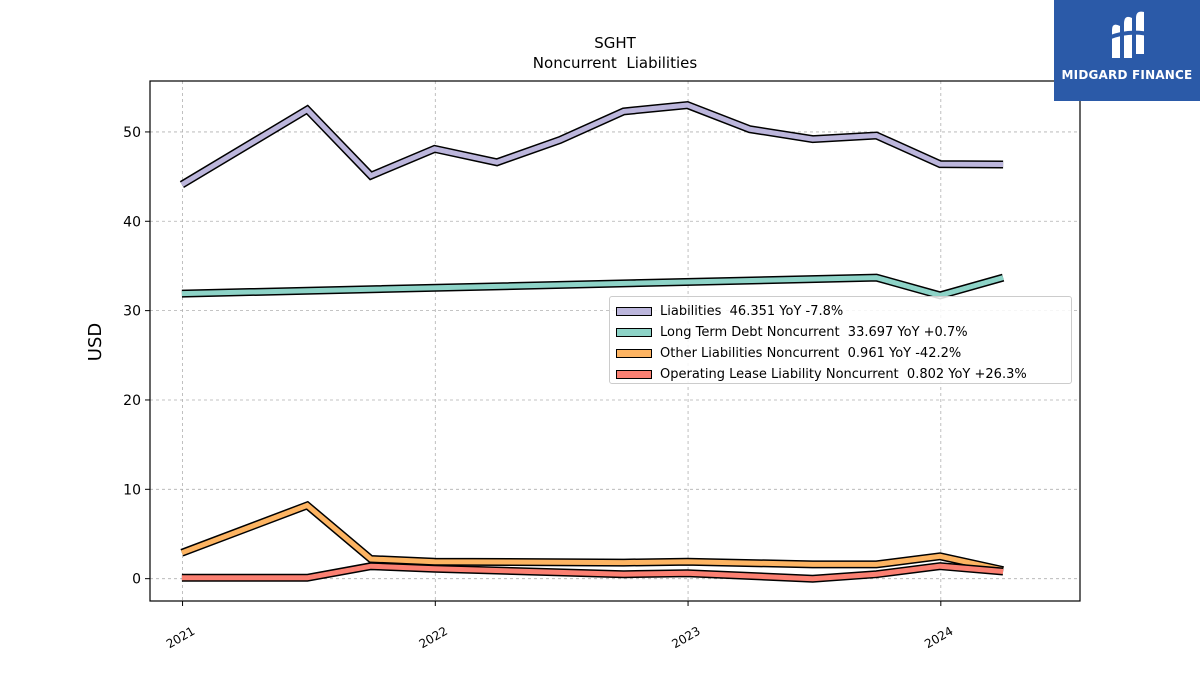 The width and height of the screenshot is (1200, 675). What do you see at coordinates (180, 637) in the screenshot?
I see `x-tick-label: 2021` at bounding box center [180, 637].